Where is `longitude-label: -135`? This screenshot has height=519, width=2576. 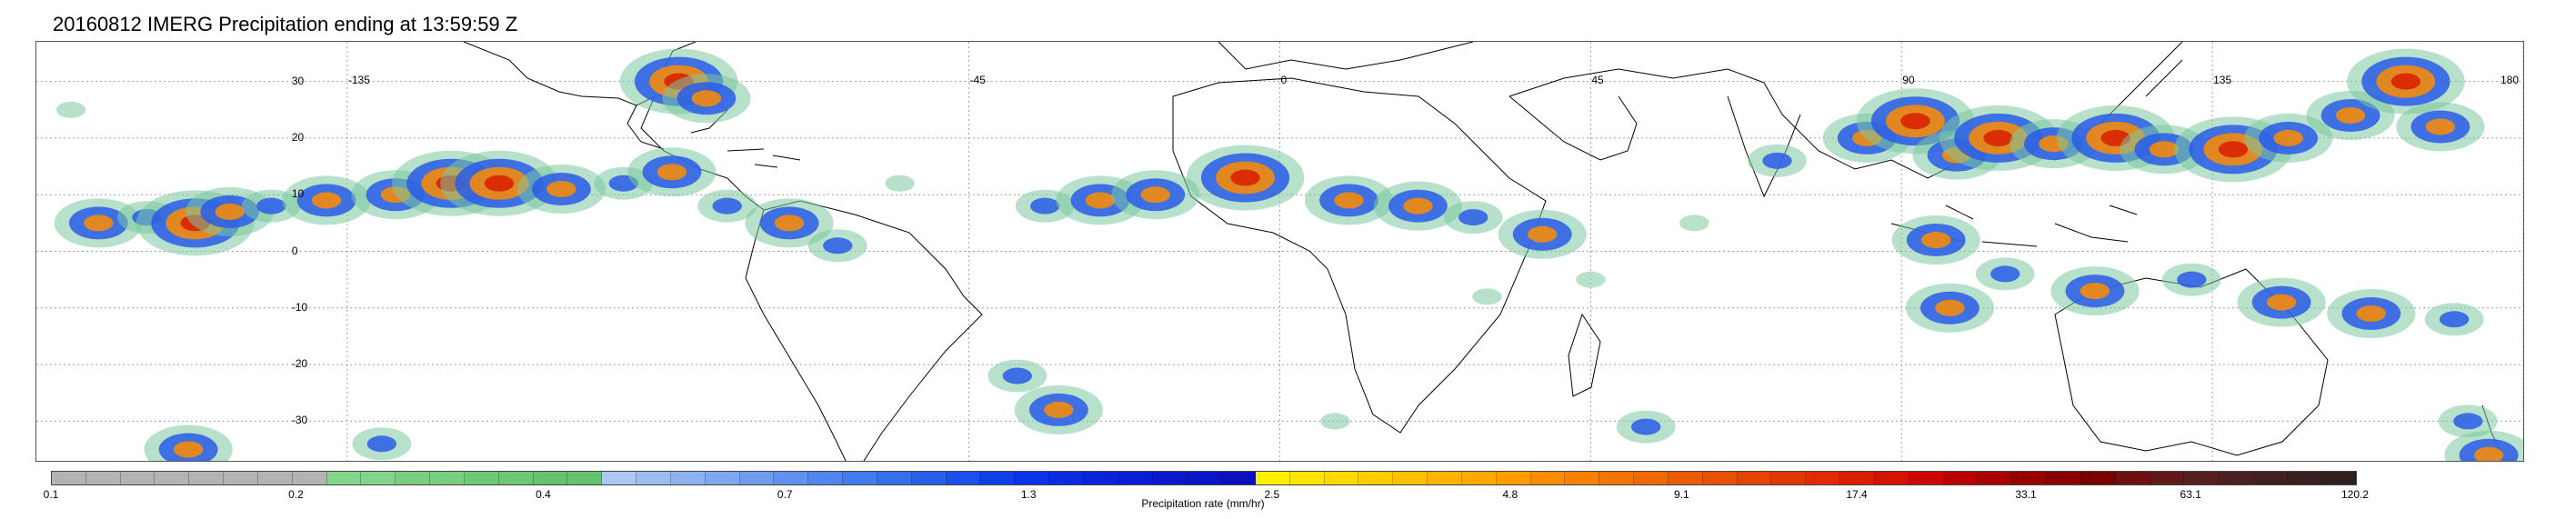
longitude-label: -135 is located at coordinates (358, 80).